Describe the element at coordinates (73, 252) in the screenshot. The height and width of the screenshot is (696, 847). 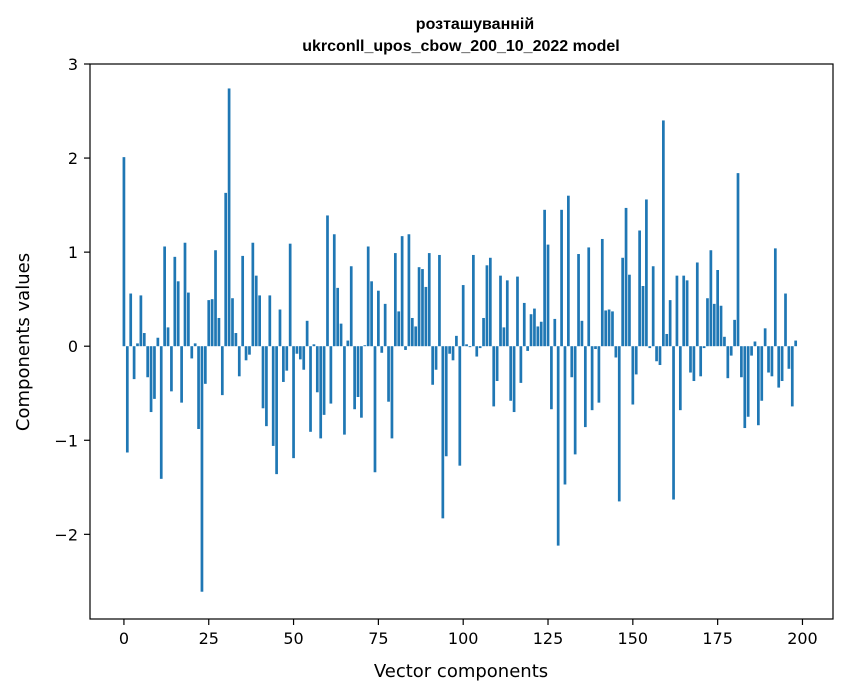
I see `y-tick-label: 1` at that location.